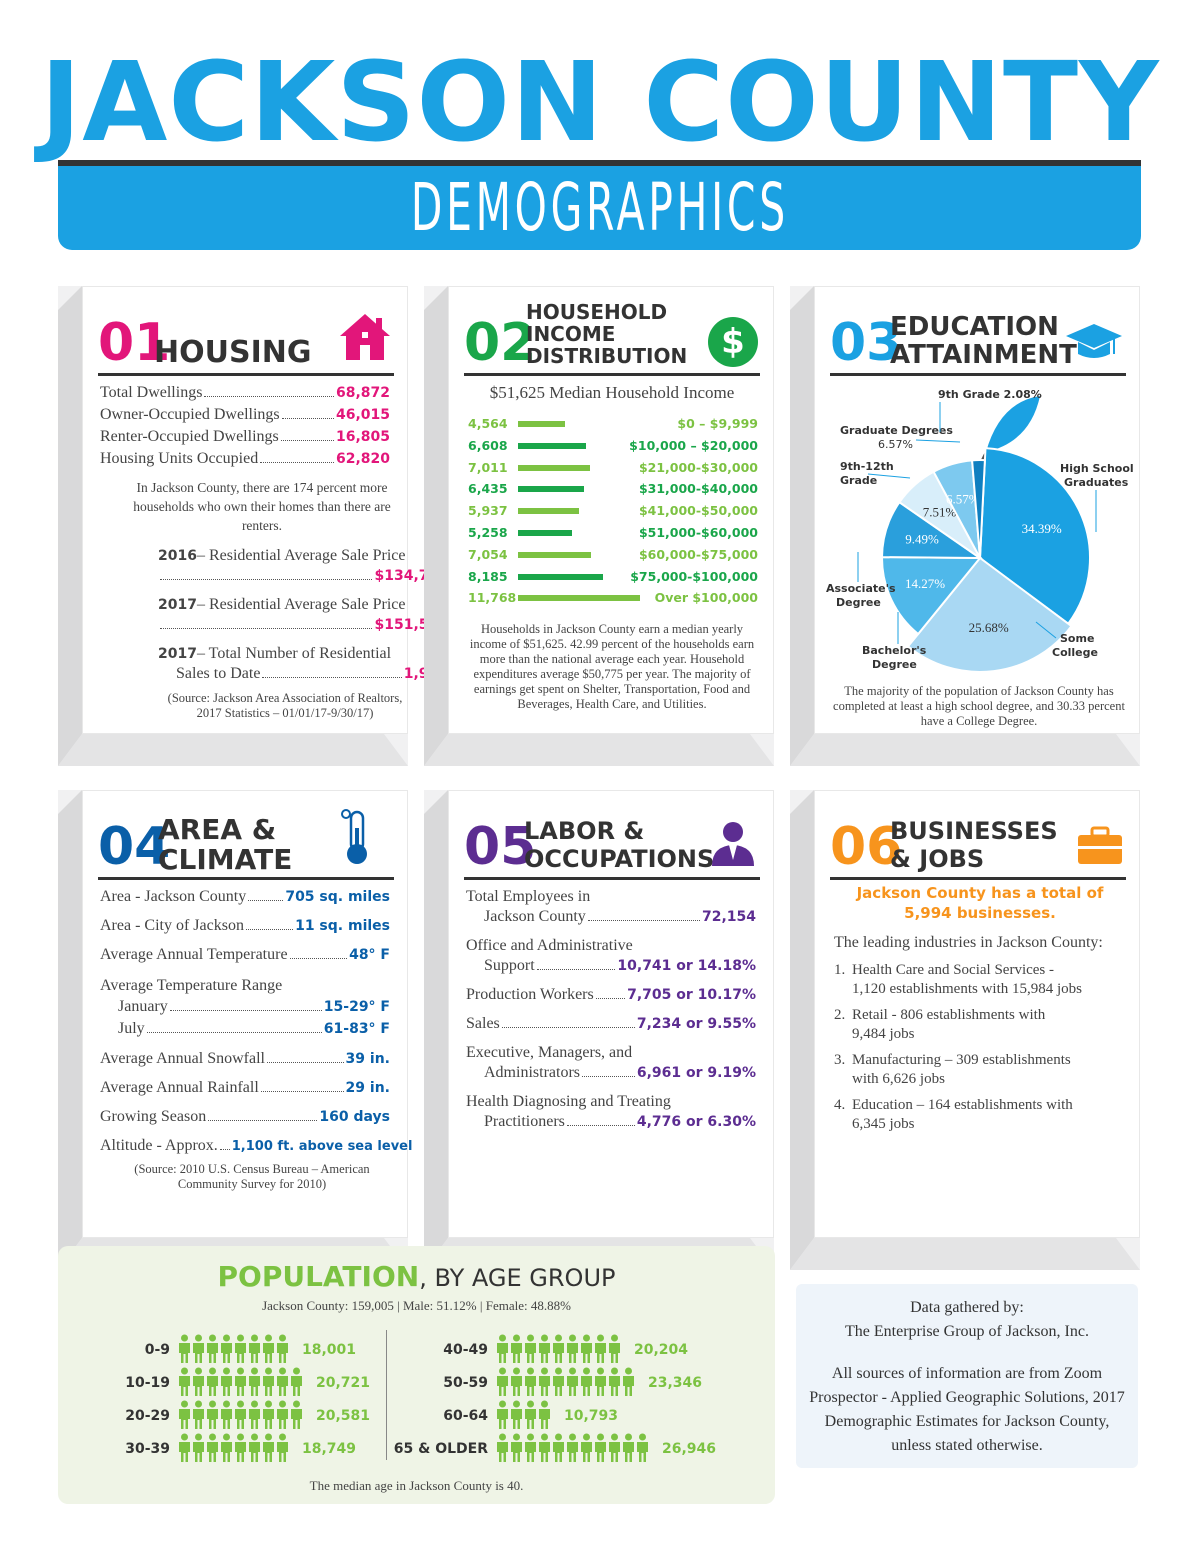  Describe the element at coordinates (357, 839) in the screenshot. I see `thermometer-icon` at that location.